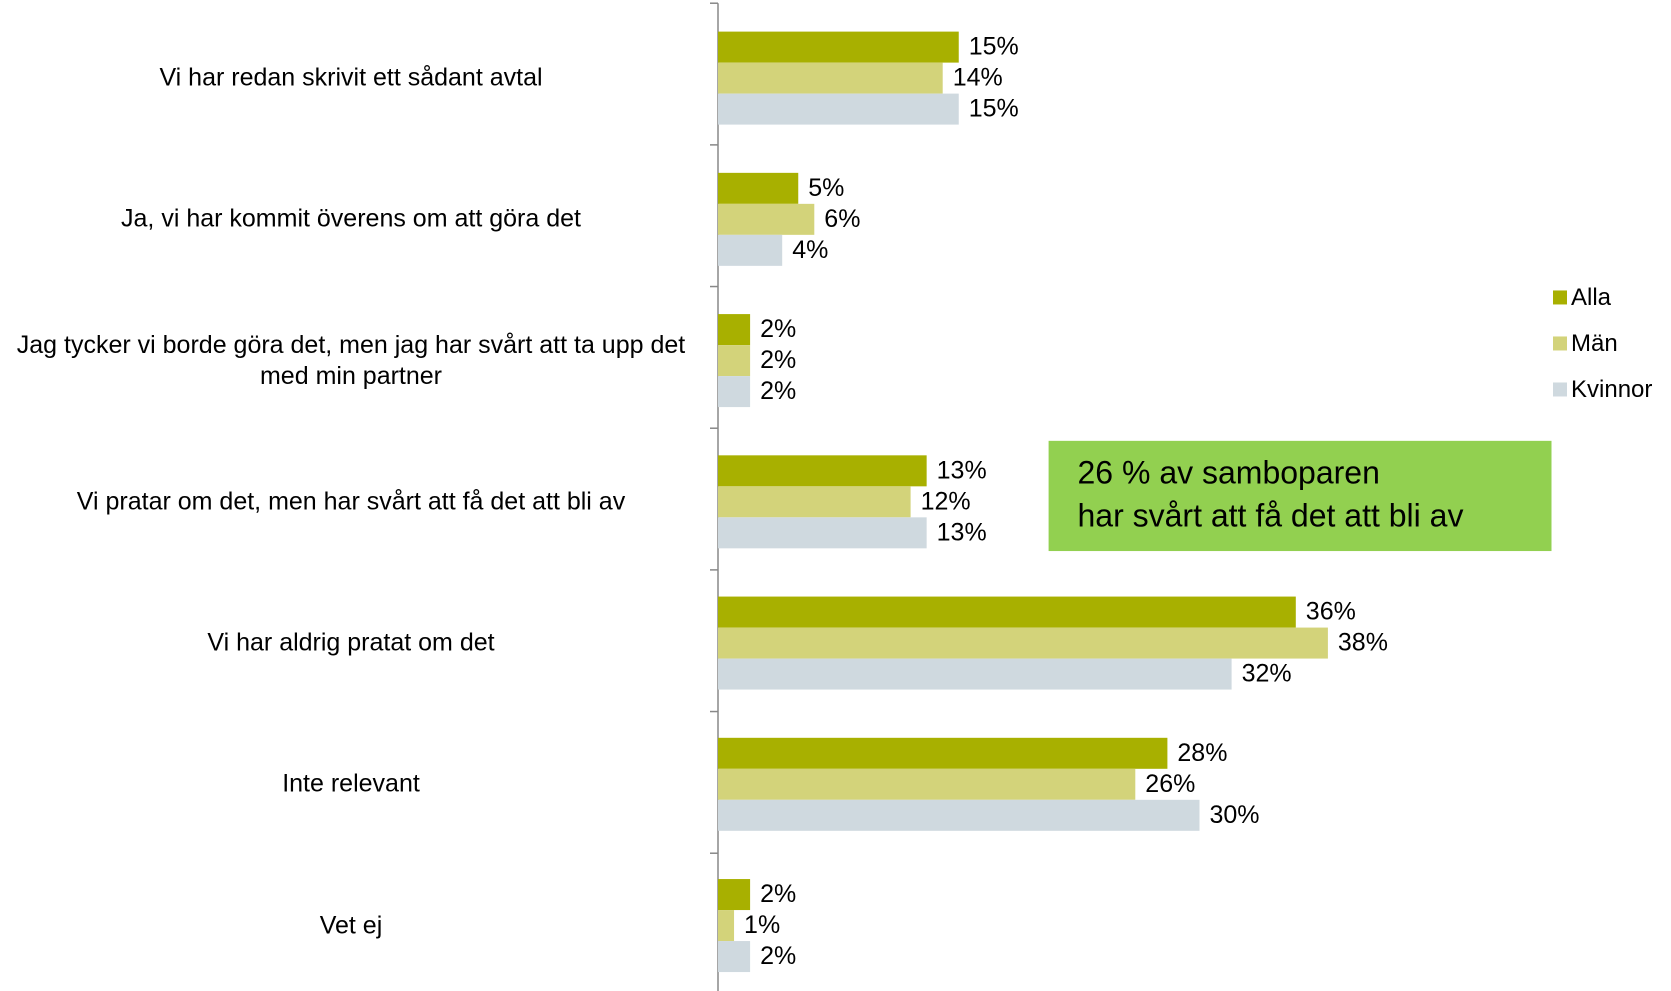 The image size is (1671, 991). I want to click on category-label: Vi har aldrig pratat om det, so click(351, 642).